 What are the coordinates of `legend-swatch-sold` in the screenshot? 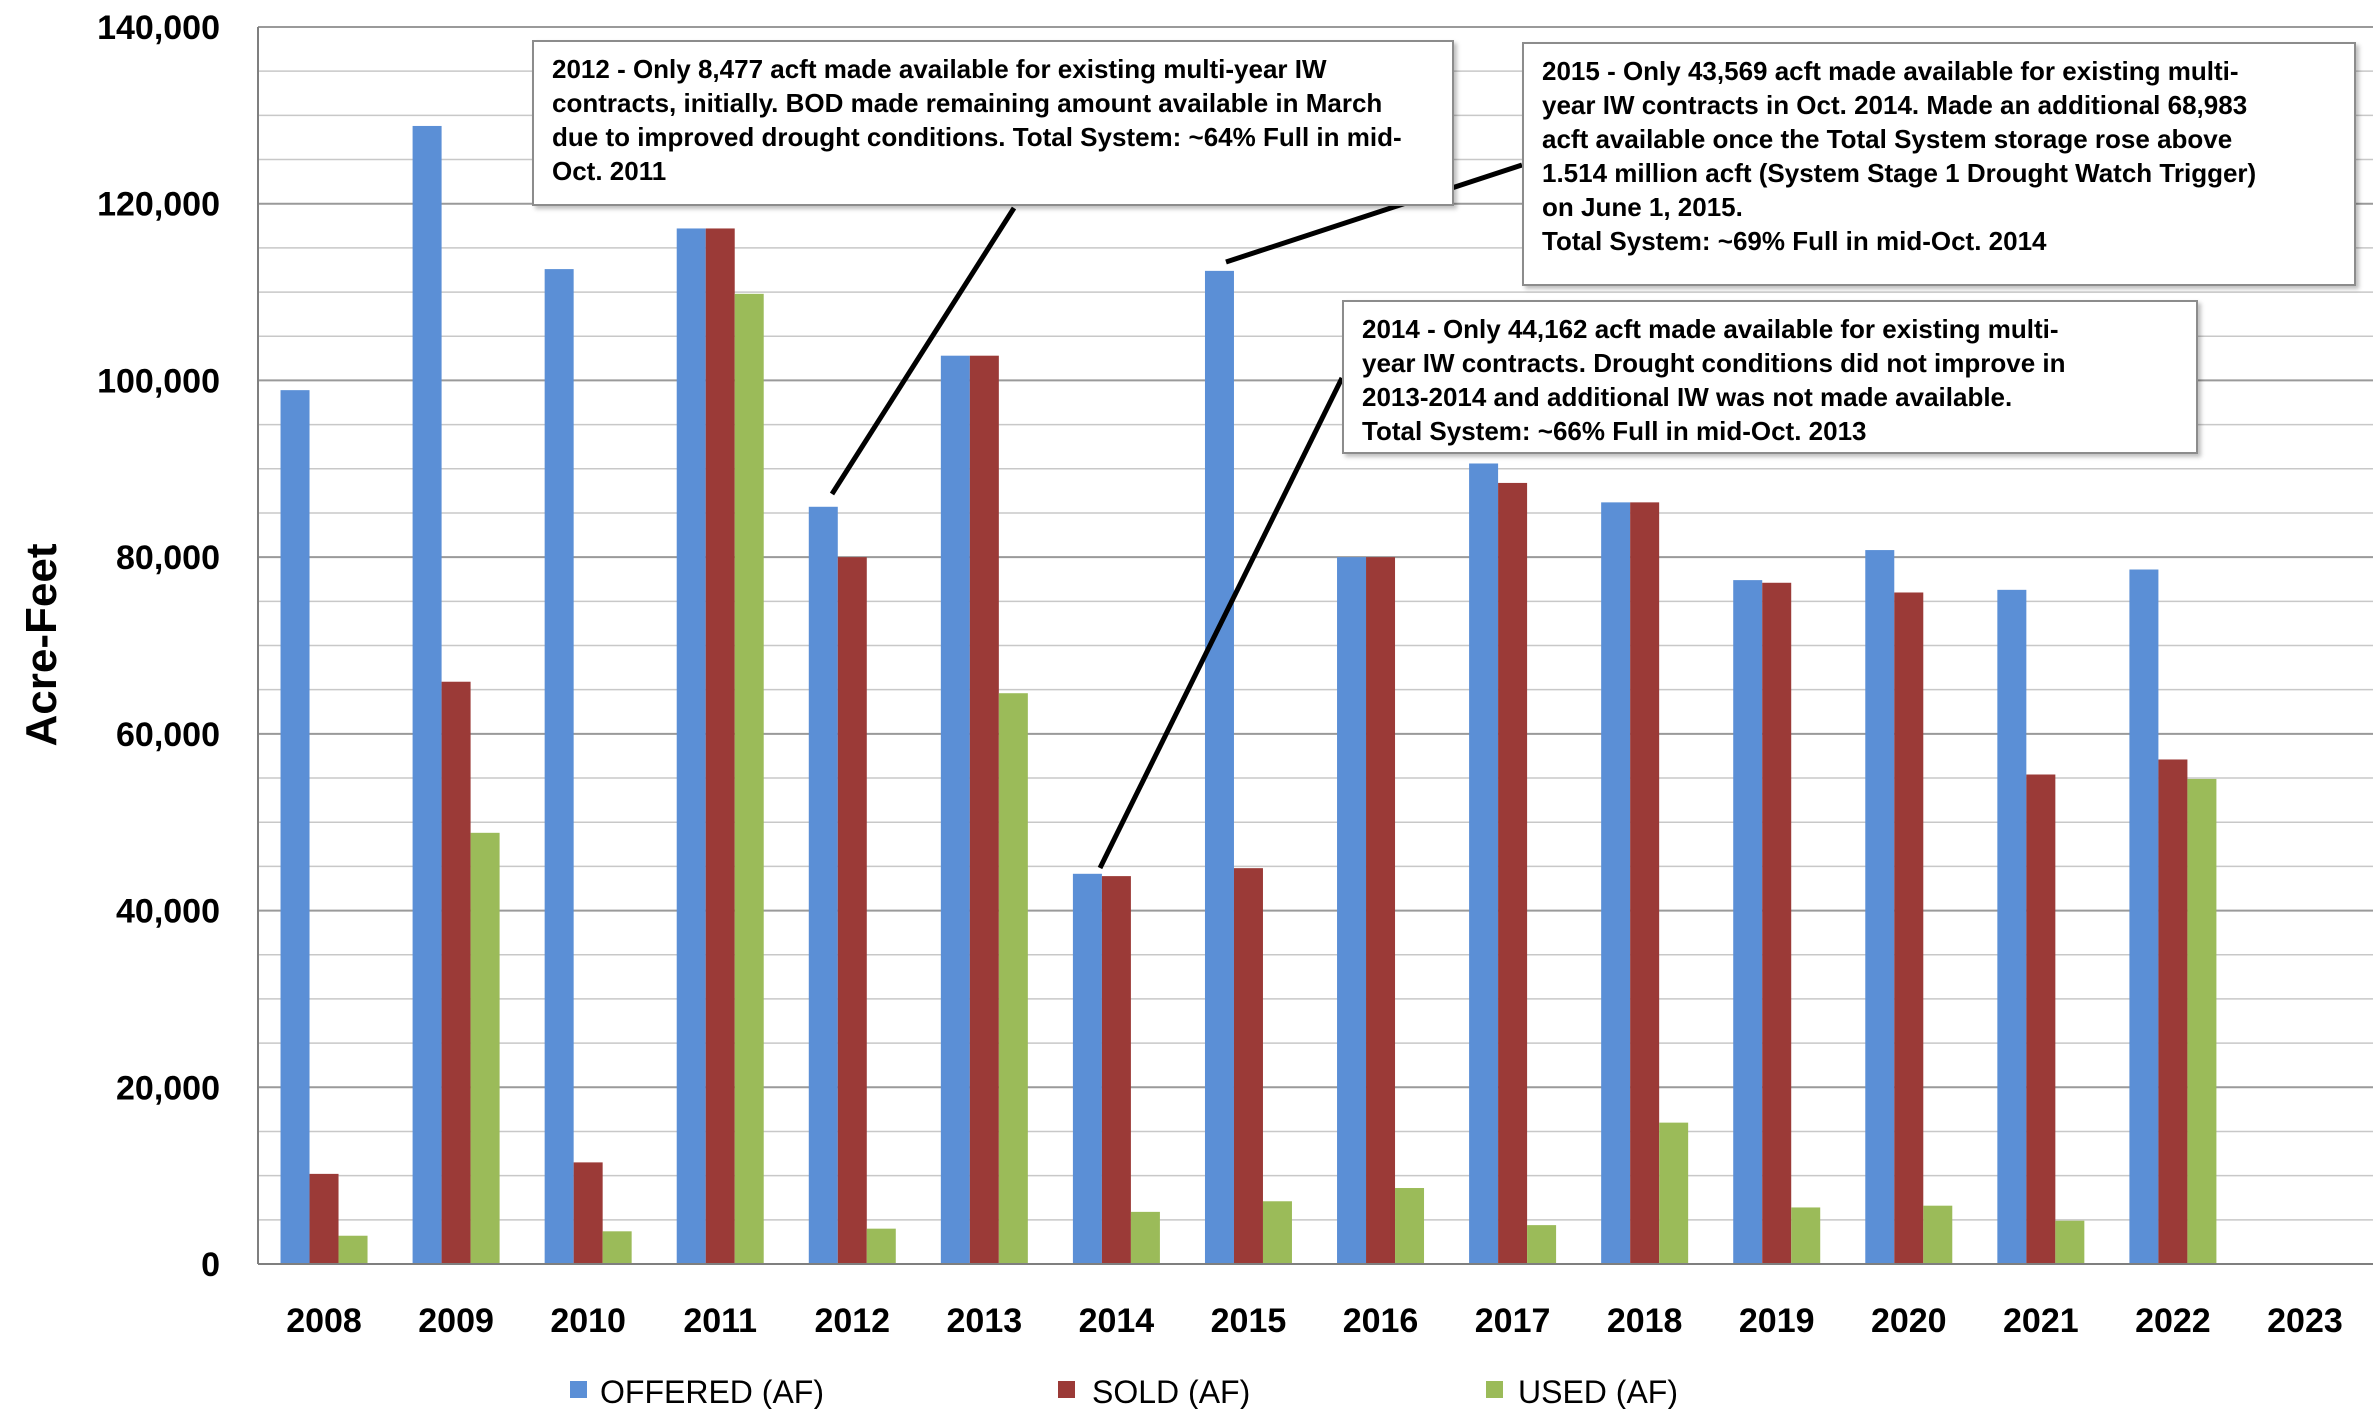 It's located at (1066, 1389).